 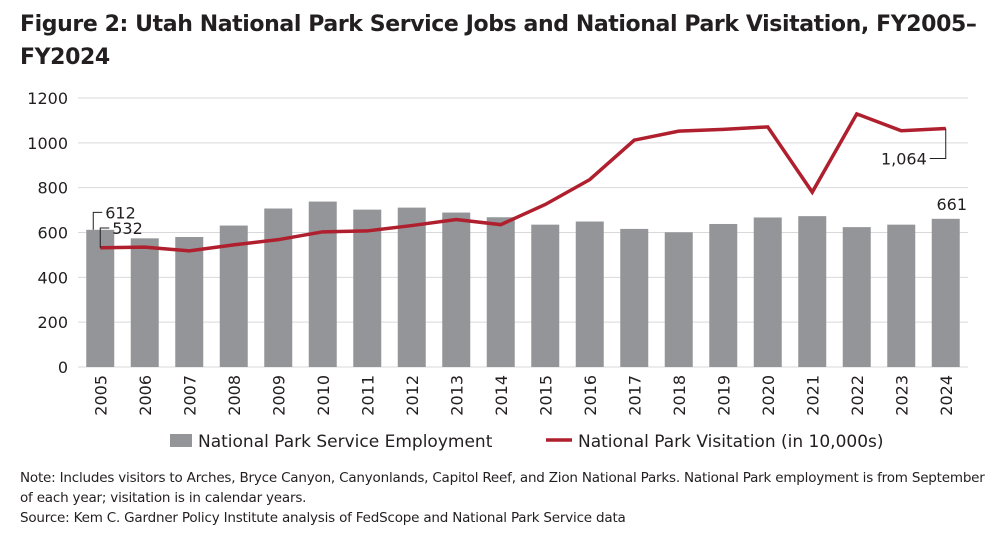 I want to click on bar-2016, so click(x=589, y=294).